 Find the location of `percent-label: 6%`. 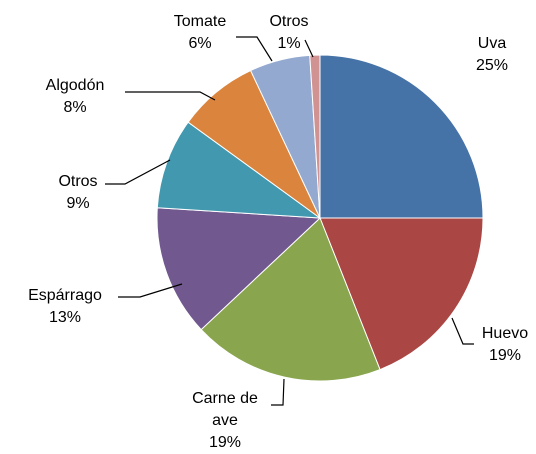

percent-label: 6% is located at coordinates (200, 43).